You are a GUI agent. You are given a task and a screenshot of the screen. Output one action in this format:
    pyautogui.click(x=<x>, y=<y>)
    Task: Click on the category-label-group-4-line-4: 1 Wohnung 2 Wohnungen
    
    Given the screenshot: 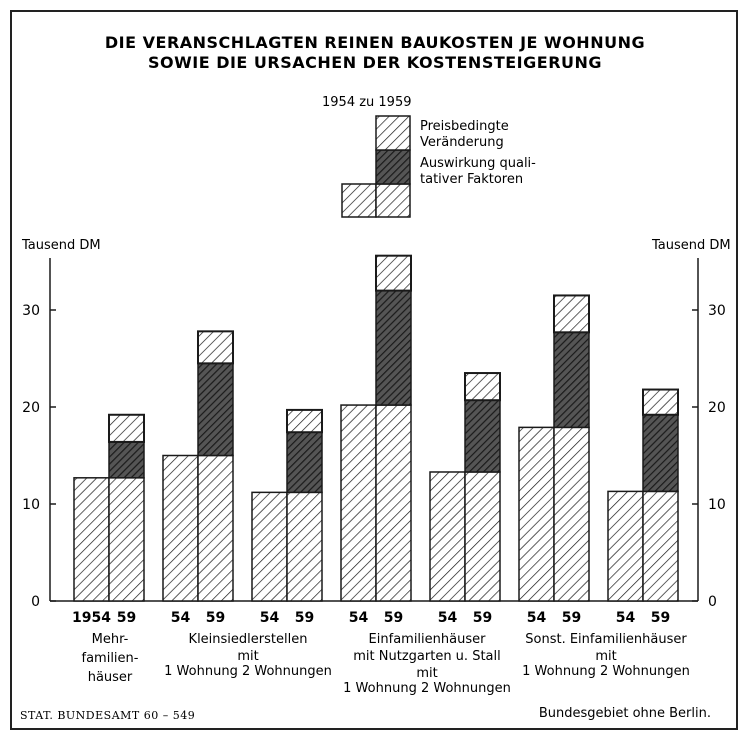 What is the action you would take?
    pyautogui.click(x=427, y=688)
    